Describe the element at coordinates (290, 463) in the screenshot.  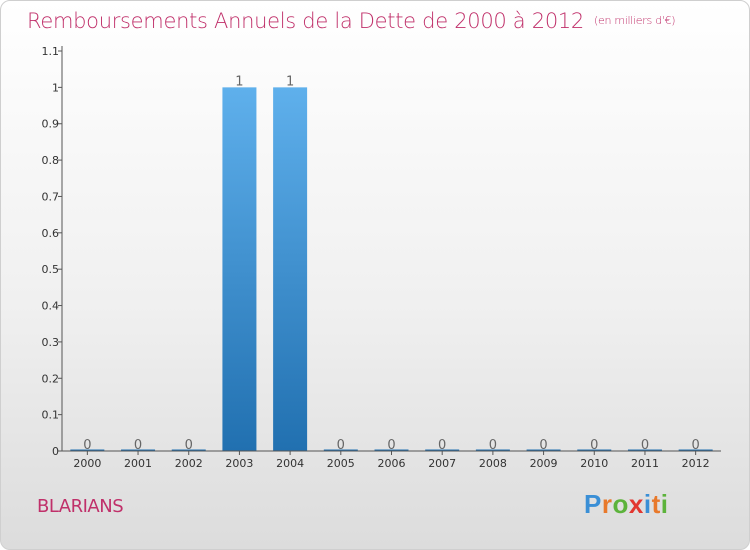
I see `x-tick-label: 2004` at that location.